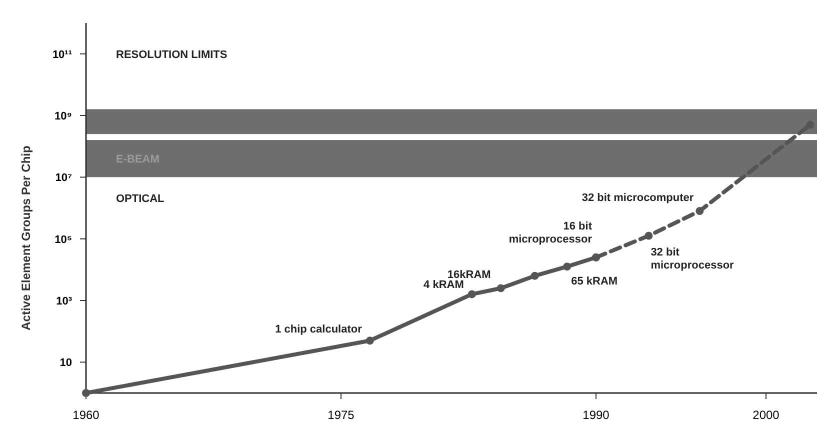 Image resolution: width=819 pixels, height=425 pixels. Describe the element at coordinates (86, 415) in the screenshot. I see `x-tick-label: 1960` at that location.